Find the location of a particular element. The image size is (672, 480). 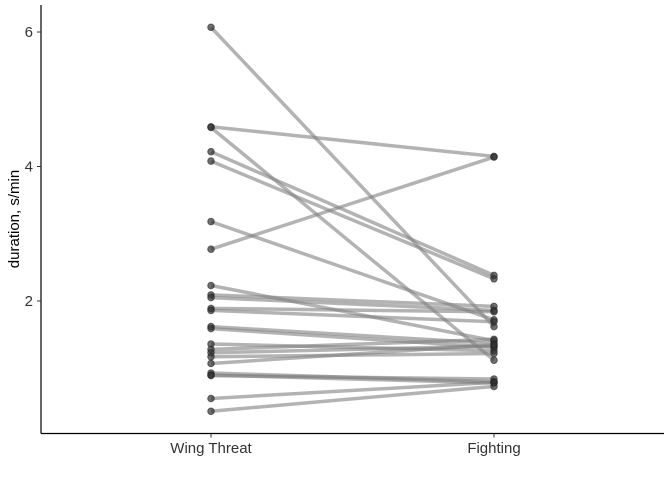

y-axis-ticks: 2 4 6 is located at coordinates (33, 167).